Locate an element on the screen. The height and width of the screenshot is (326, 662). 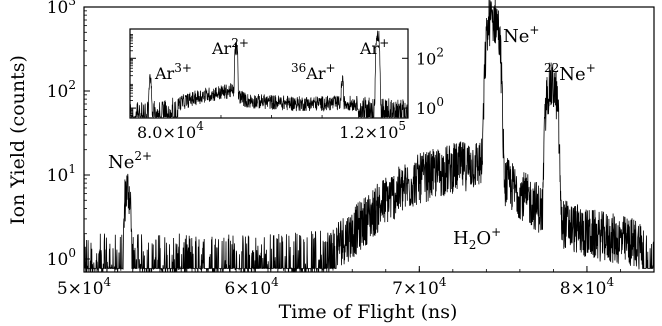
peak-label-ar2plus: Ar2+ is located at coordinates (230, 47).